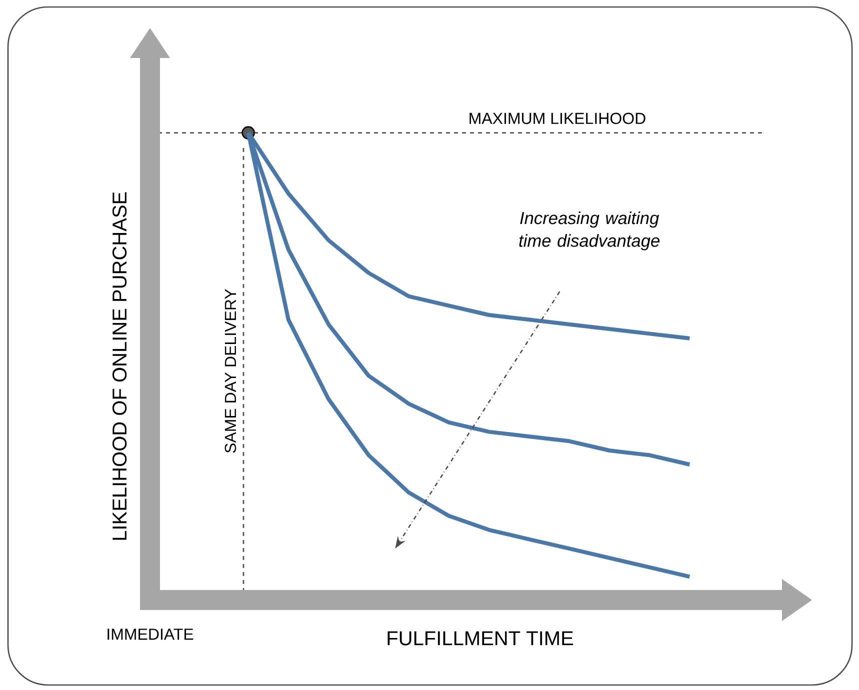 The image size is (859, 690). Describe the element at coordinates (151, 634) in the screenshot. I see `text: IMMEDIATE` at that location.